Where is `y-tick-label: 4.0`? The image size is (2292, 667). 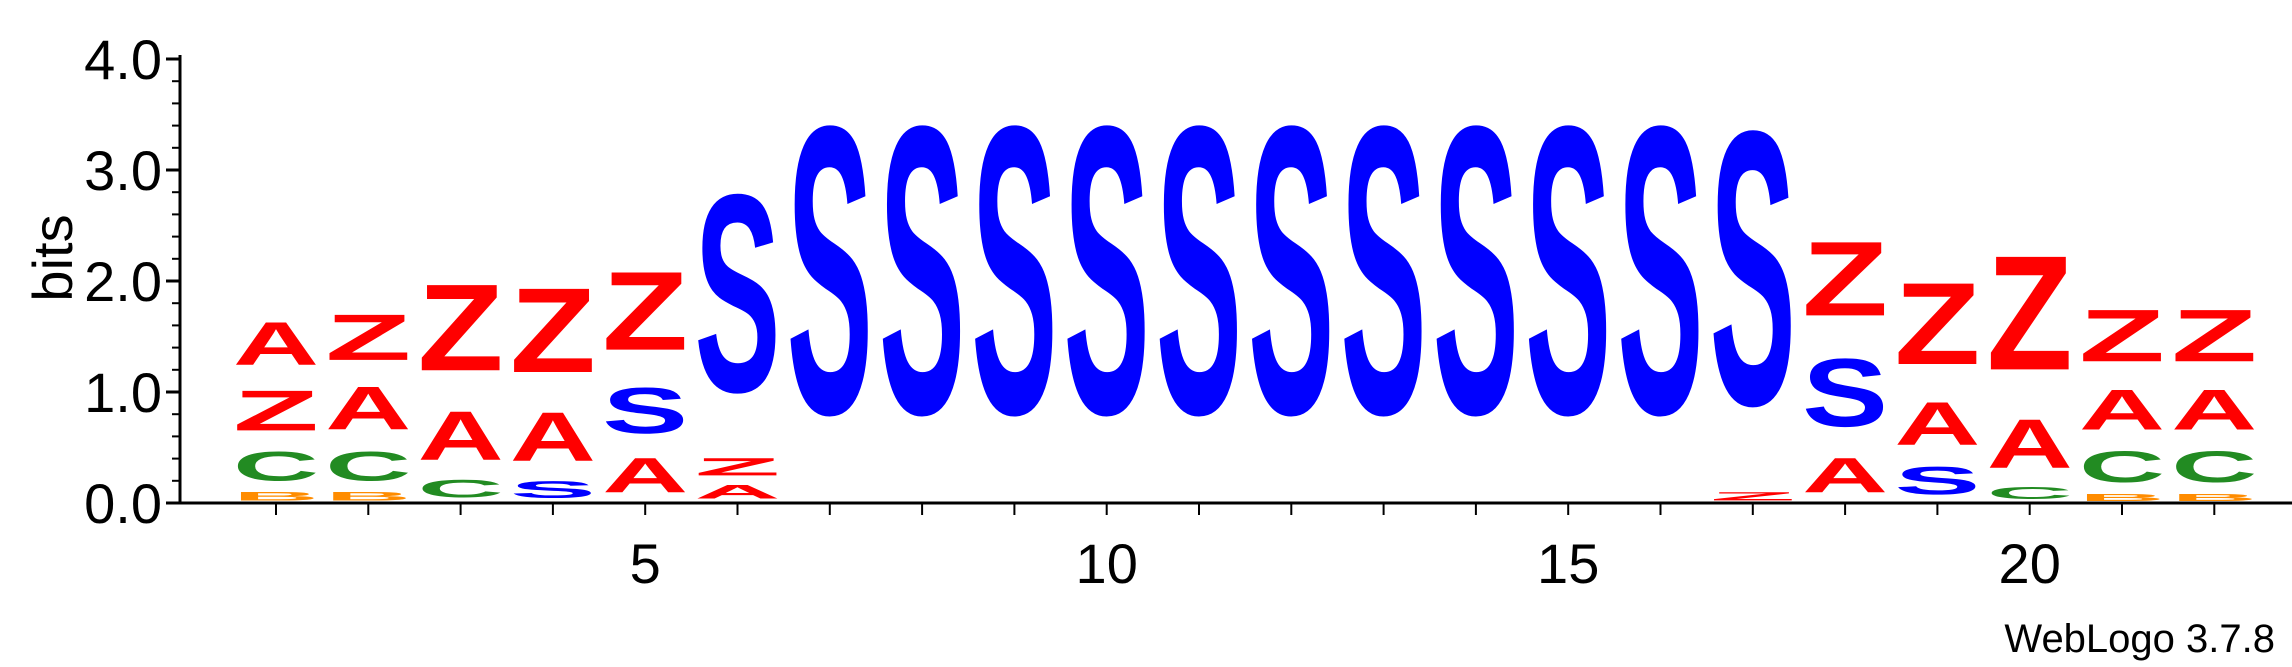 y-tick-label: 4.0 is located at coordinates (123, 59).